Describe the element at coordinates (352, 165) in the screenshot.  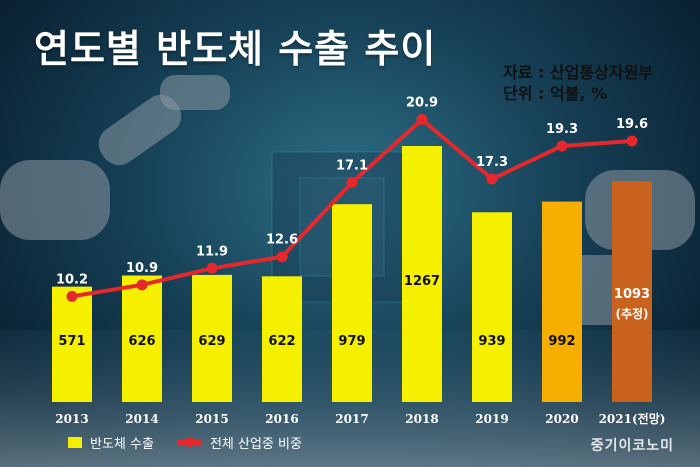
I see `line-value-label: 17.1` at that location.